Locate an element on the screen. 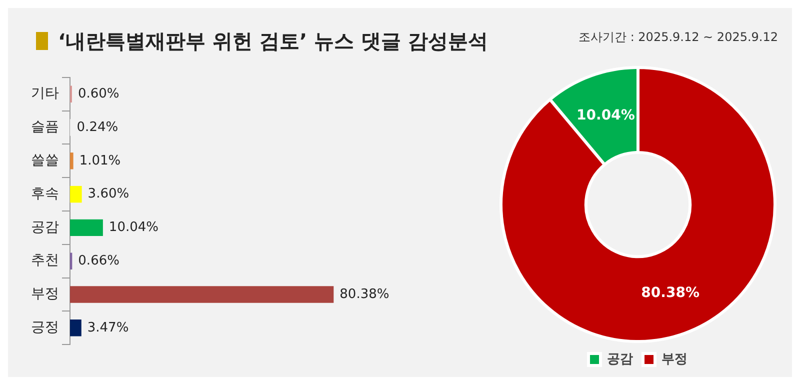  y-tick-label: 추천 is located at coordinates (45, 260).